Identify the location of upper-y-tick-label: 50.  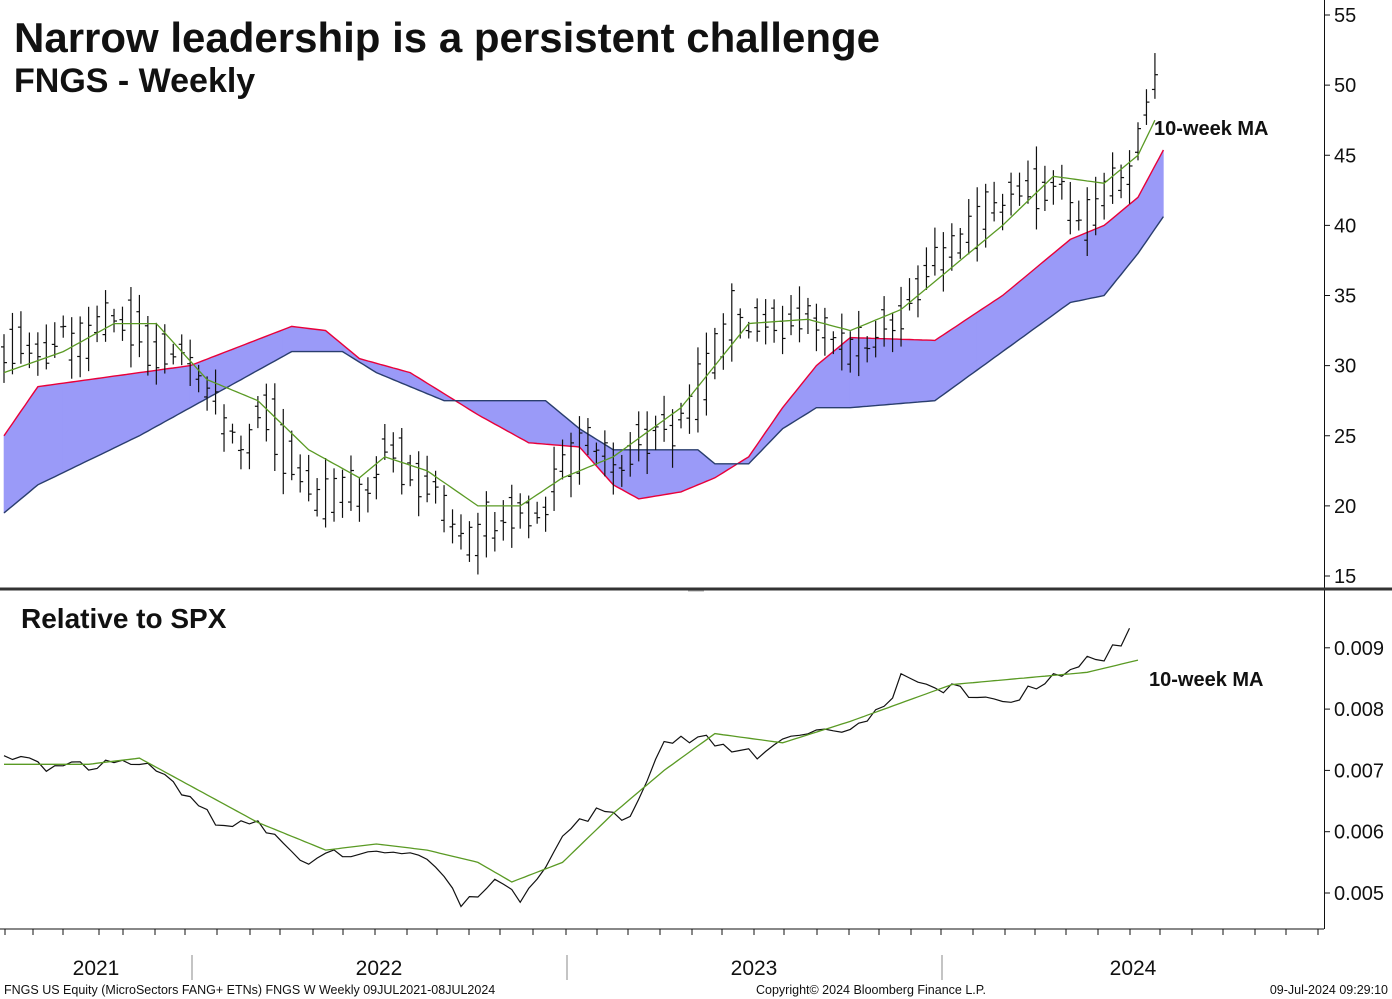
(1345, 86).